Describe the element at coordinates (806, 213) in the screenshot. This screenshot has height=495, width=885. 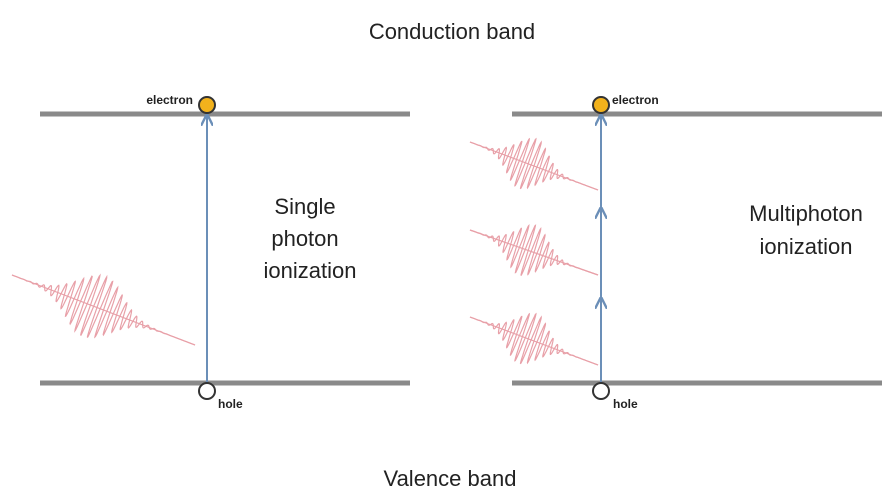
I see `caption-line: Multiphoton` at that location.